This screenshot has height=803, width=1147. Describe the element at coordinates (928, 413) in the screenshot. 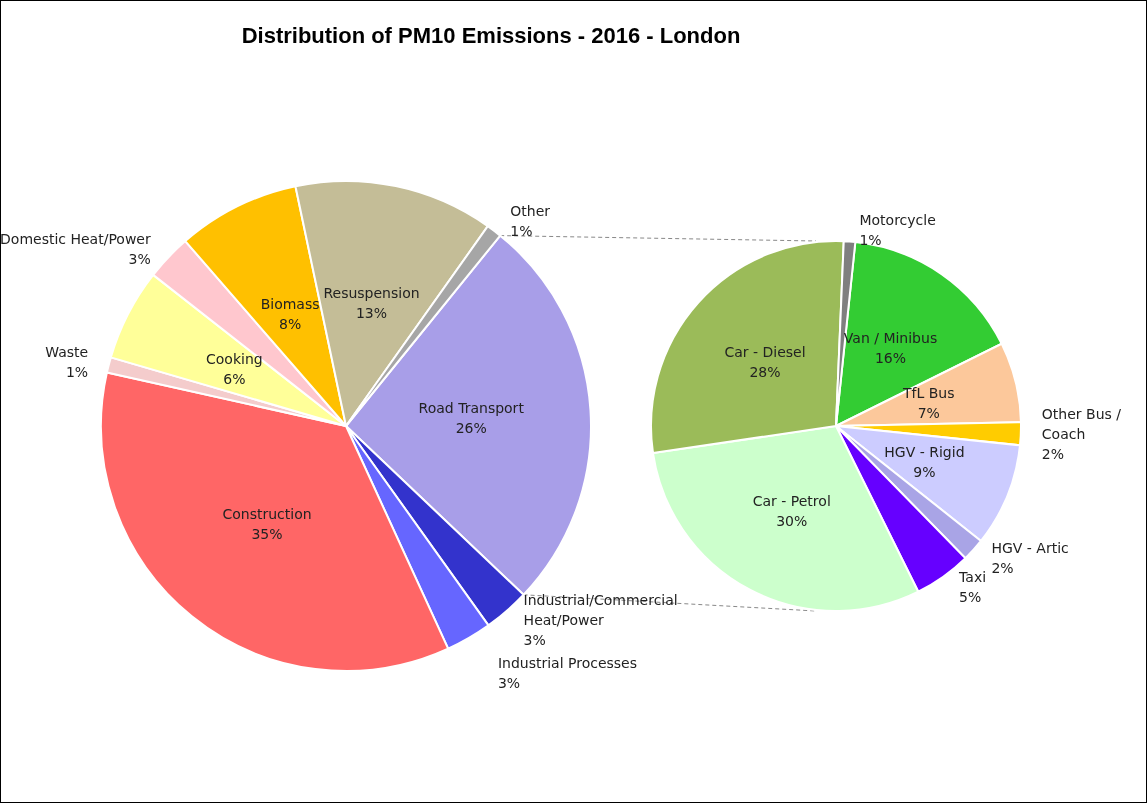

I see `data-label: 7%` at that location.